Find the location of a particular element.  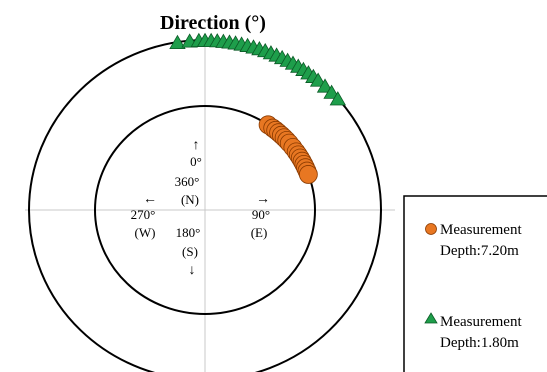

series-depth-1-80m is located at coordinates (258, 69).